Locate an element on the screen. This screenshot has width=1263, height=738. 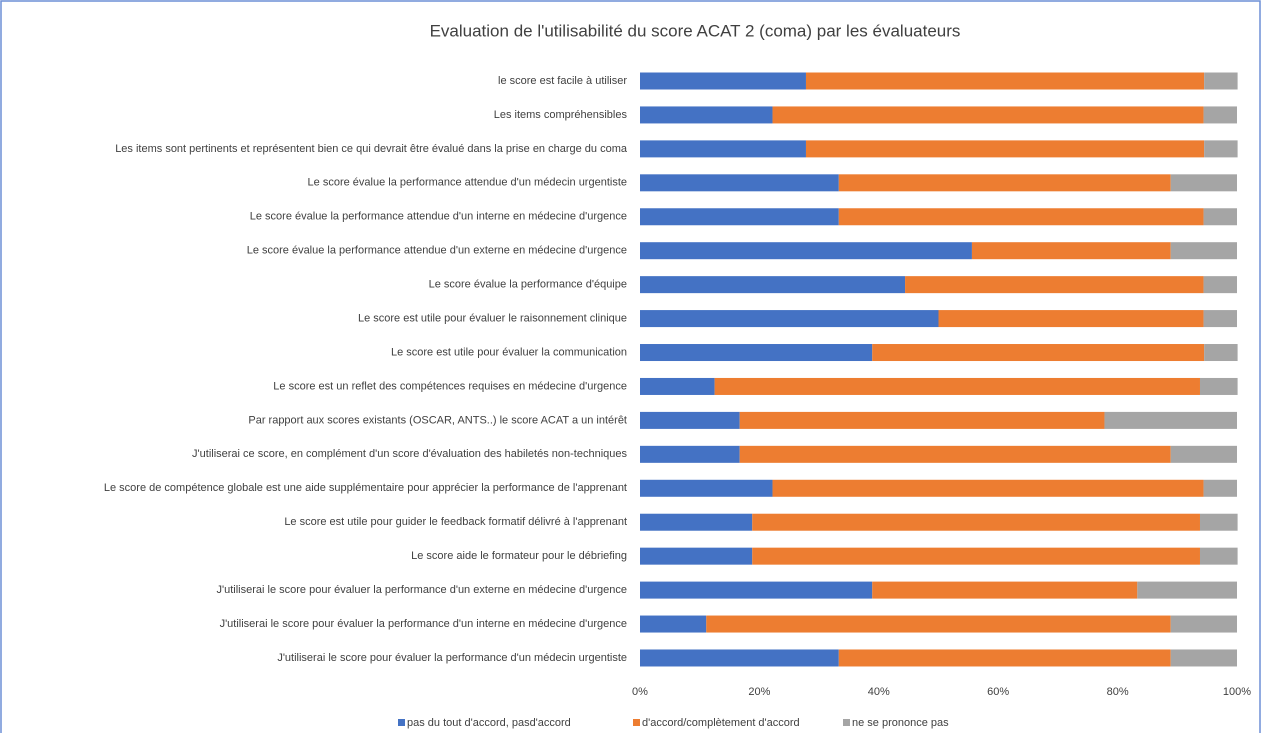
x-tick-label: 60% is located at coordinates (998, 692).